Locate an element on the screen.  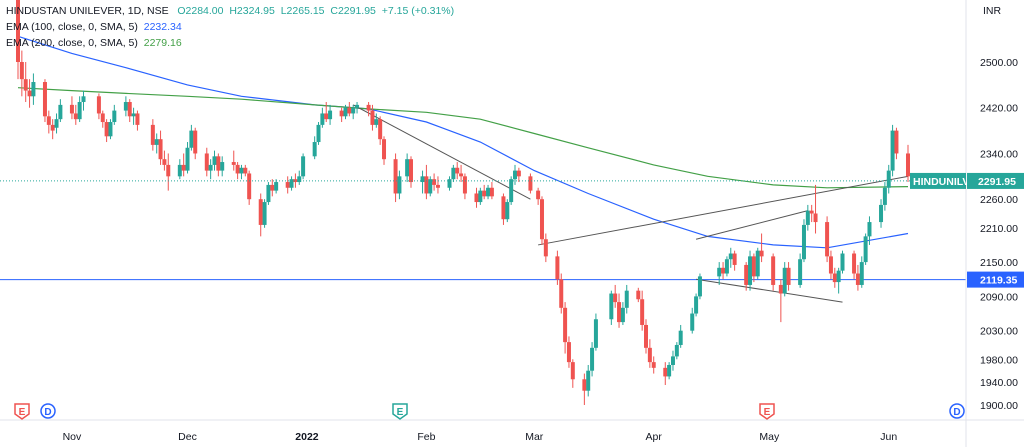
price-tick-label: 1980.00 is located at coordinates (999, 360).